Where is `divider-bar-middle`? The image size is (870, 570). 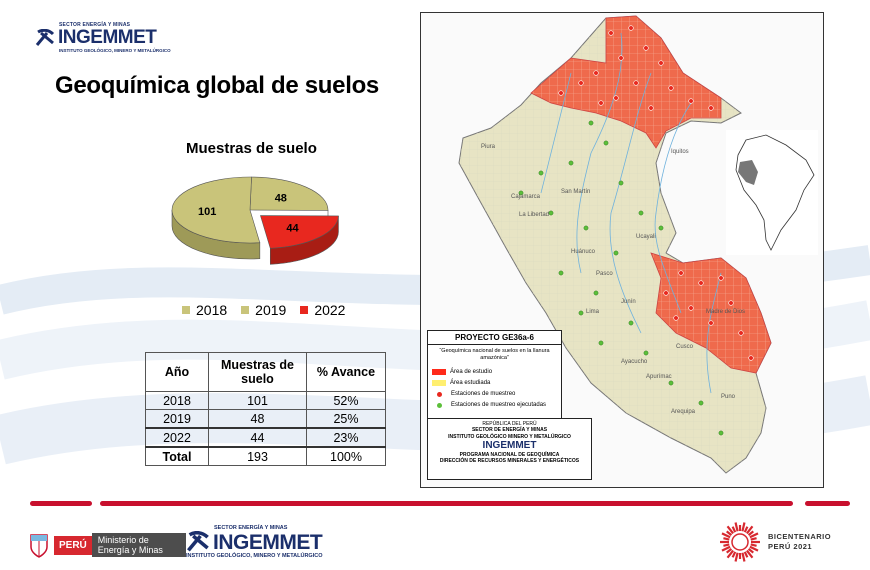
divider-bar-middle is located at coordinates (446, 503).